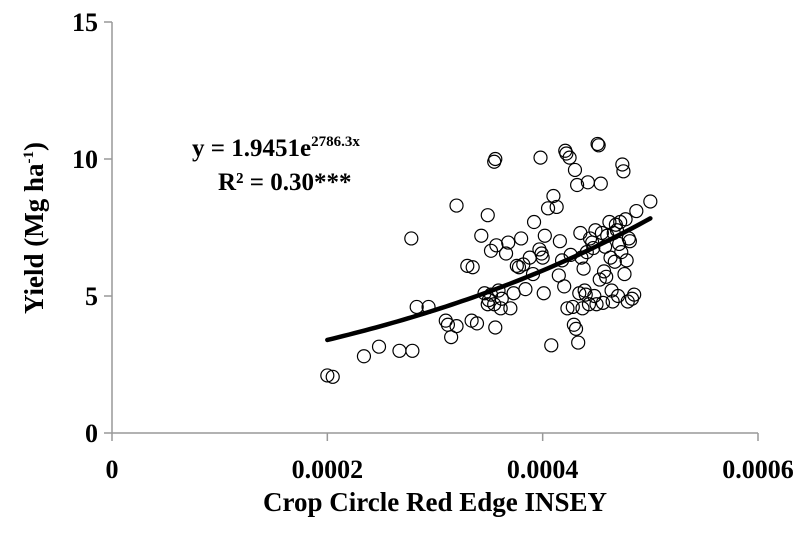 Image resolution: width=805 pixels, height=533 pixels. Describe the element at coordinates (112, 469) in the screenshot. I see `x-tick-label: 0` at that location.